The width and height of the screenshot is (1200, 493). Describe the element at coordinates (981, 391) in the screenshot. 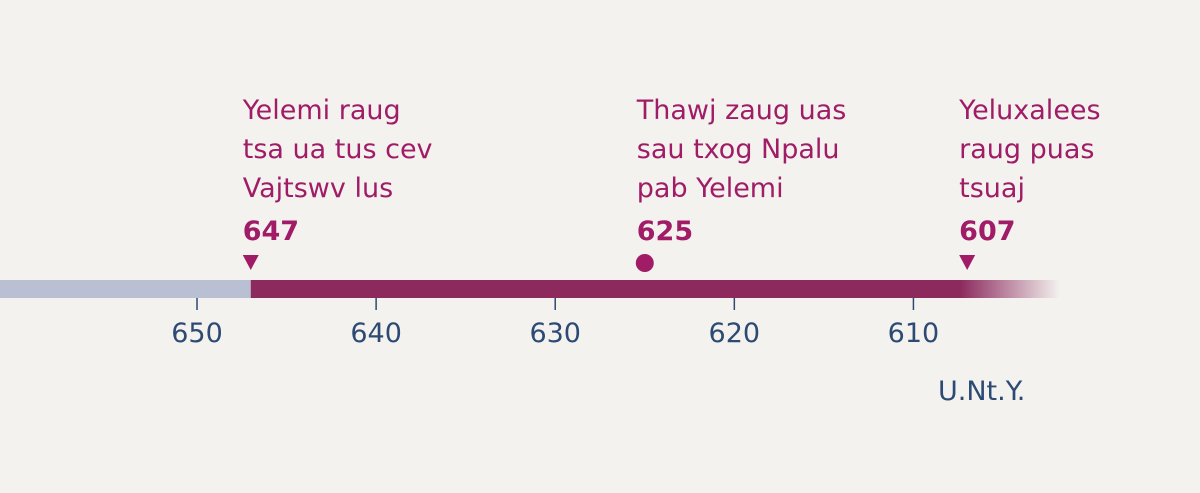

I see `x-axis-label: U.Nt.Y.` at that location.